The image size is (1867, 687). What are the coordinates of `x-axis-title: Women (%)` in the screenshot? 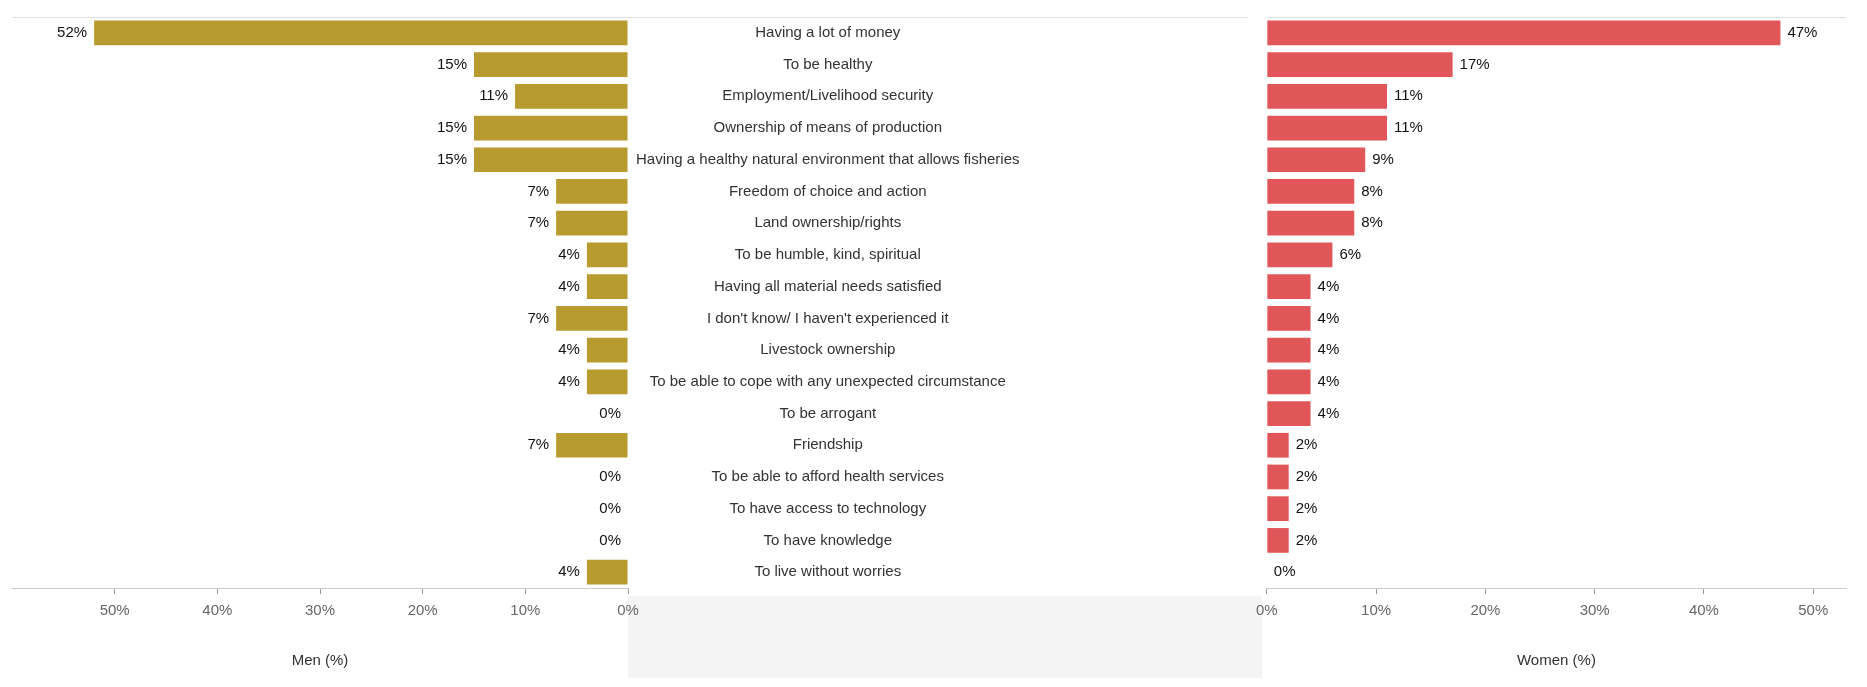 It's located at (1556, 660).